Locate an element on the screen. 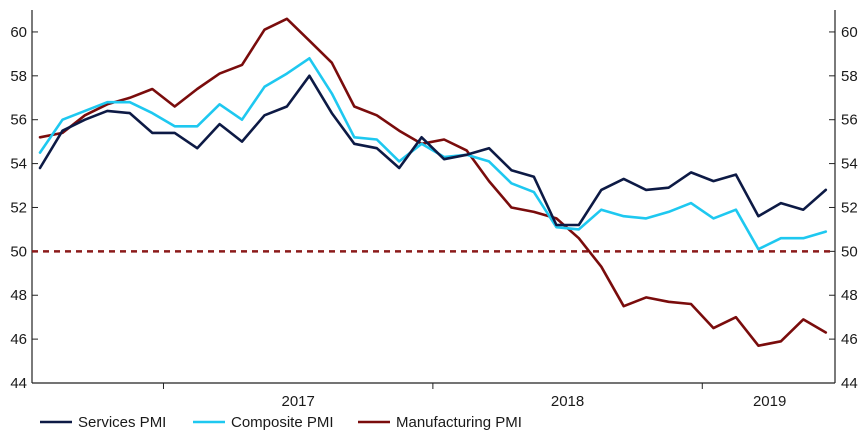 The image size is (867, 440). x-tick-label-2017: 2017 is located at coordinates (297, 401).